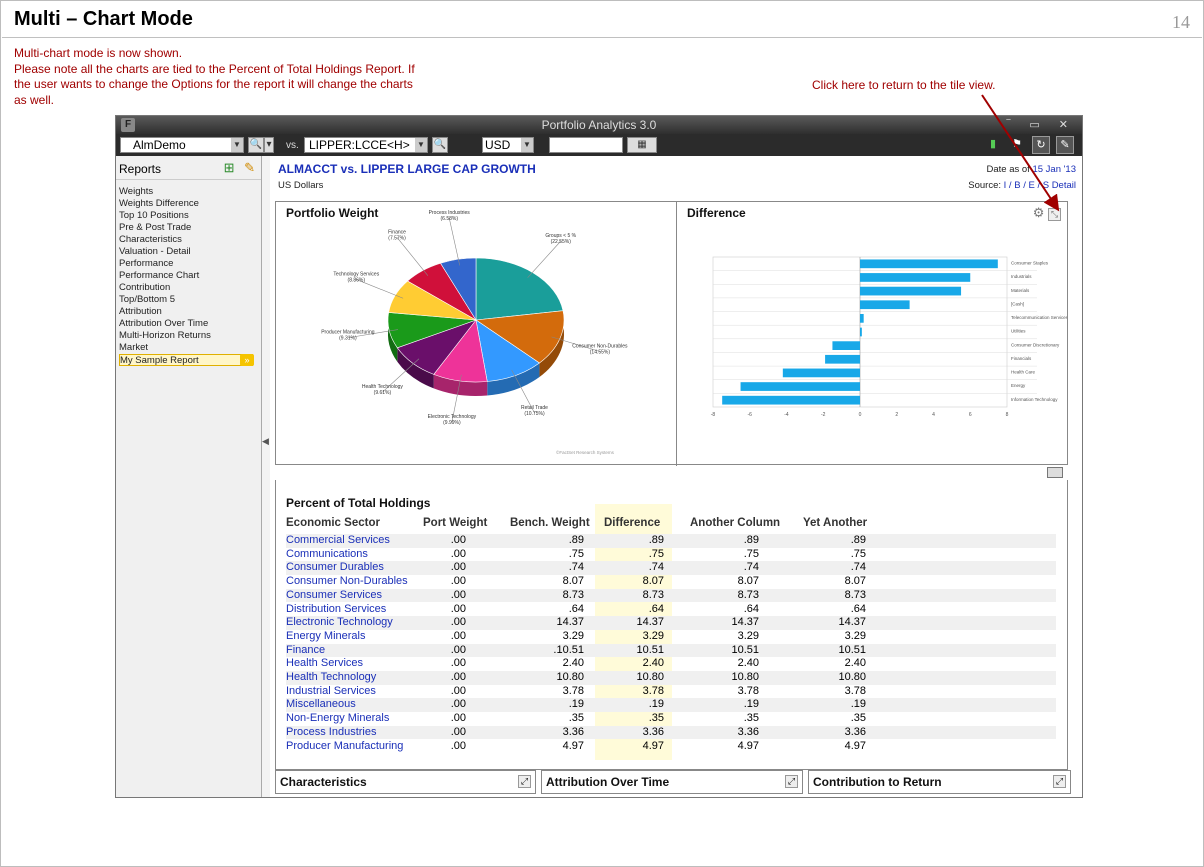 Image resolution: width=1204 pixels, height=867 pixels. What do you see at coordinates (671, 650) in the screenshot?
I see `table-row: Finance .00 .10.51 10.51 10.51 10.51` at bounding box center [671, 650].